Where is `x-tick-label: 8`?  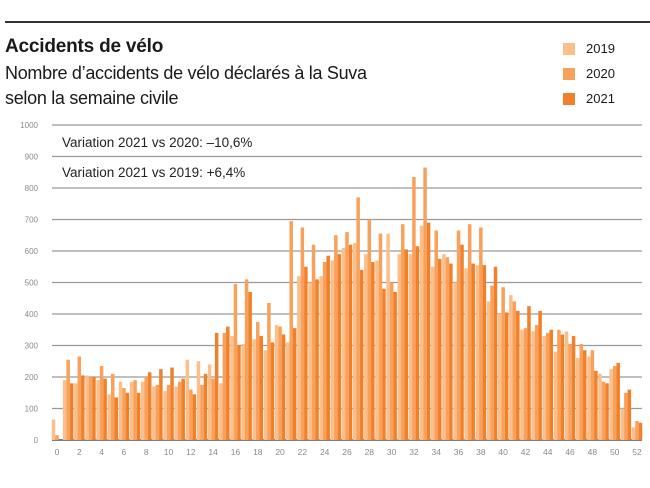 x-tick-label: 8 is located at coordinates (146, 452).